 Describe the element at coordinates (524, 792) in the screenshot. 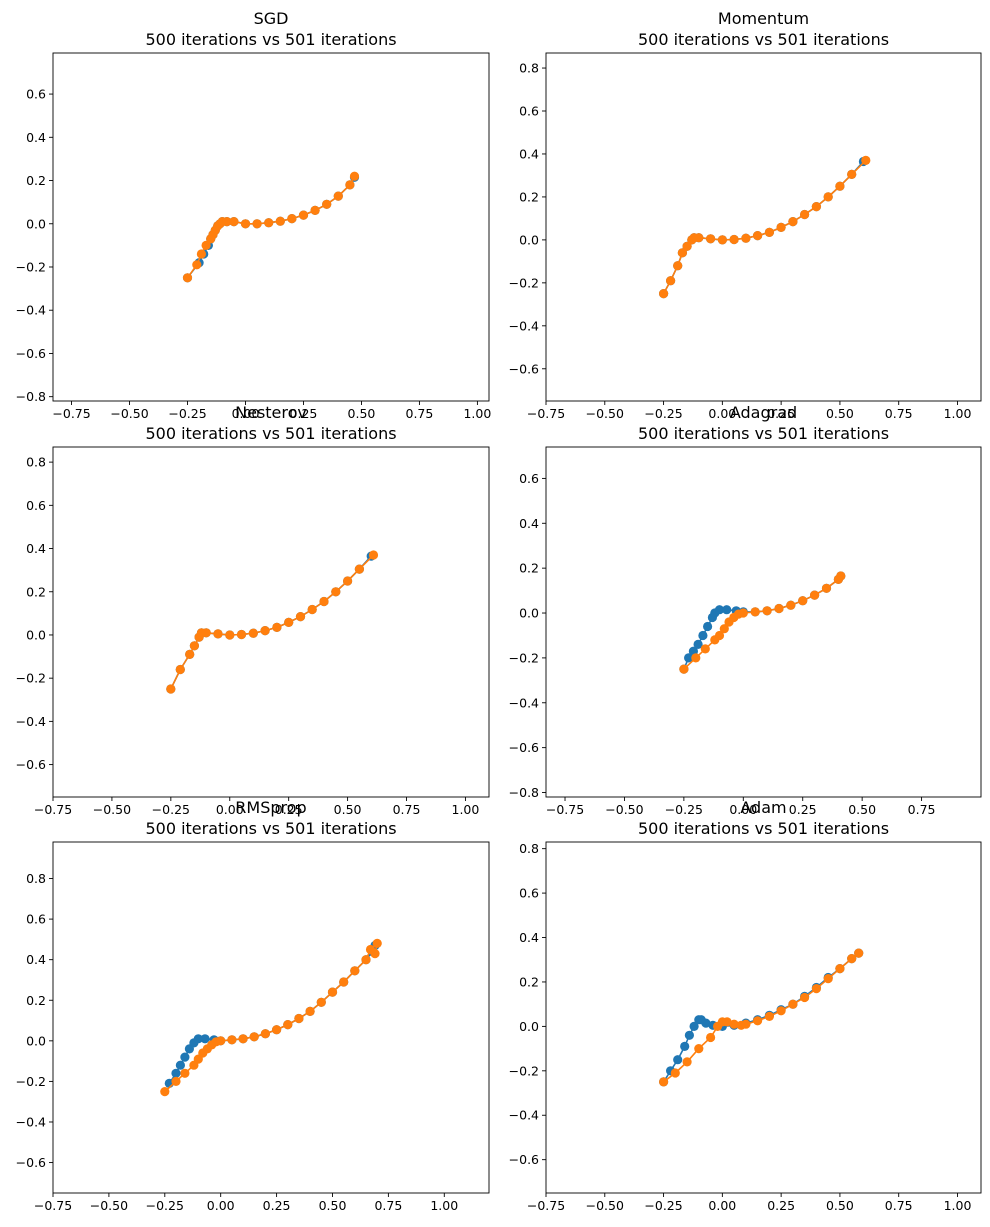

I see `y-tick-label: −0.8` at that location.